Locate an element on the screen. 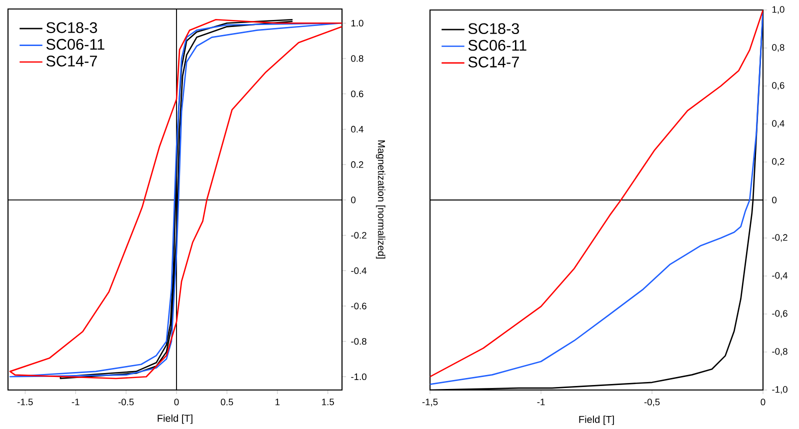 The height and width of the screenshot is (429, 799). y-tick-label: 0.4 is located at coordinates (357, 129).